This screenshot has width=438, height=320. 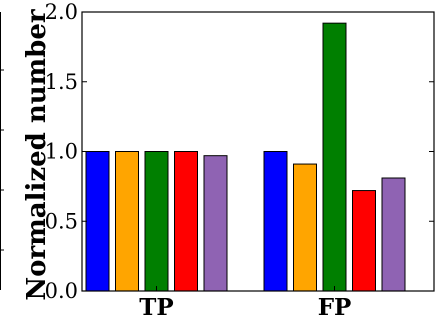 What do you see at coordinates (61, 12) in the screenshot?
I see `y-tick-label: 2.0` at bounding box center [61, 12].